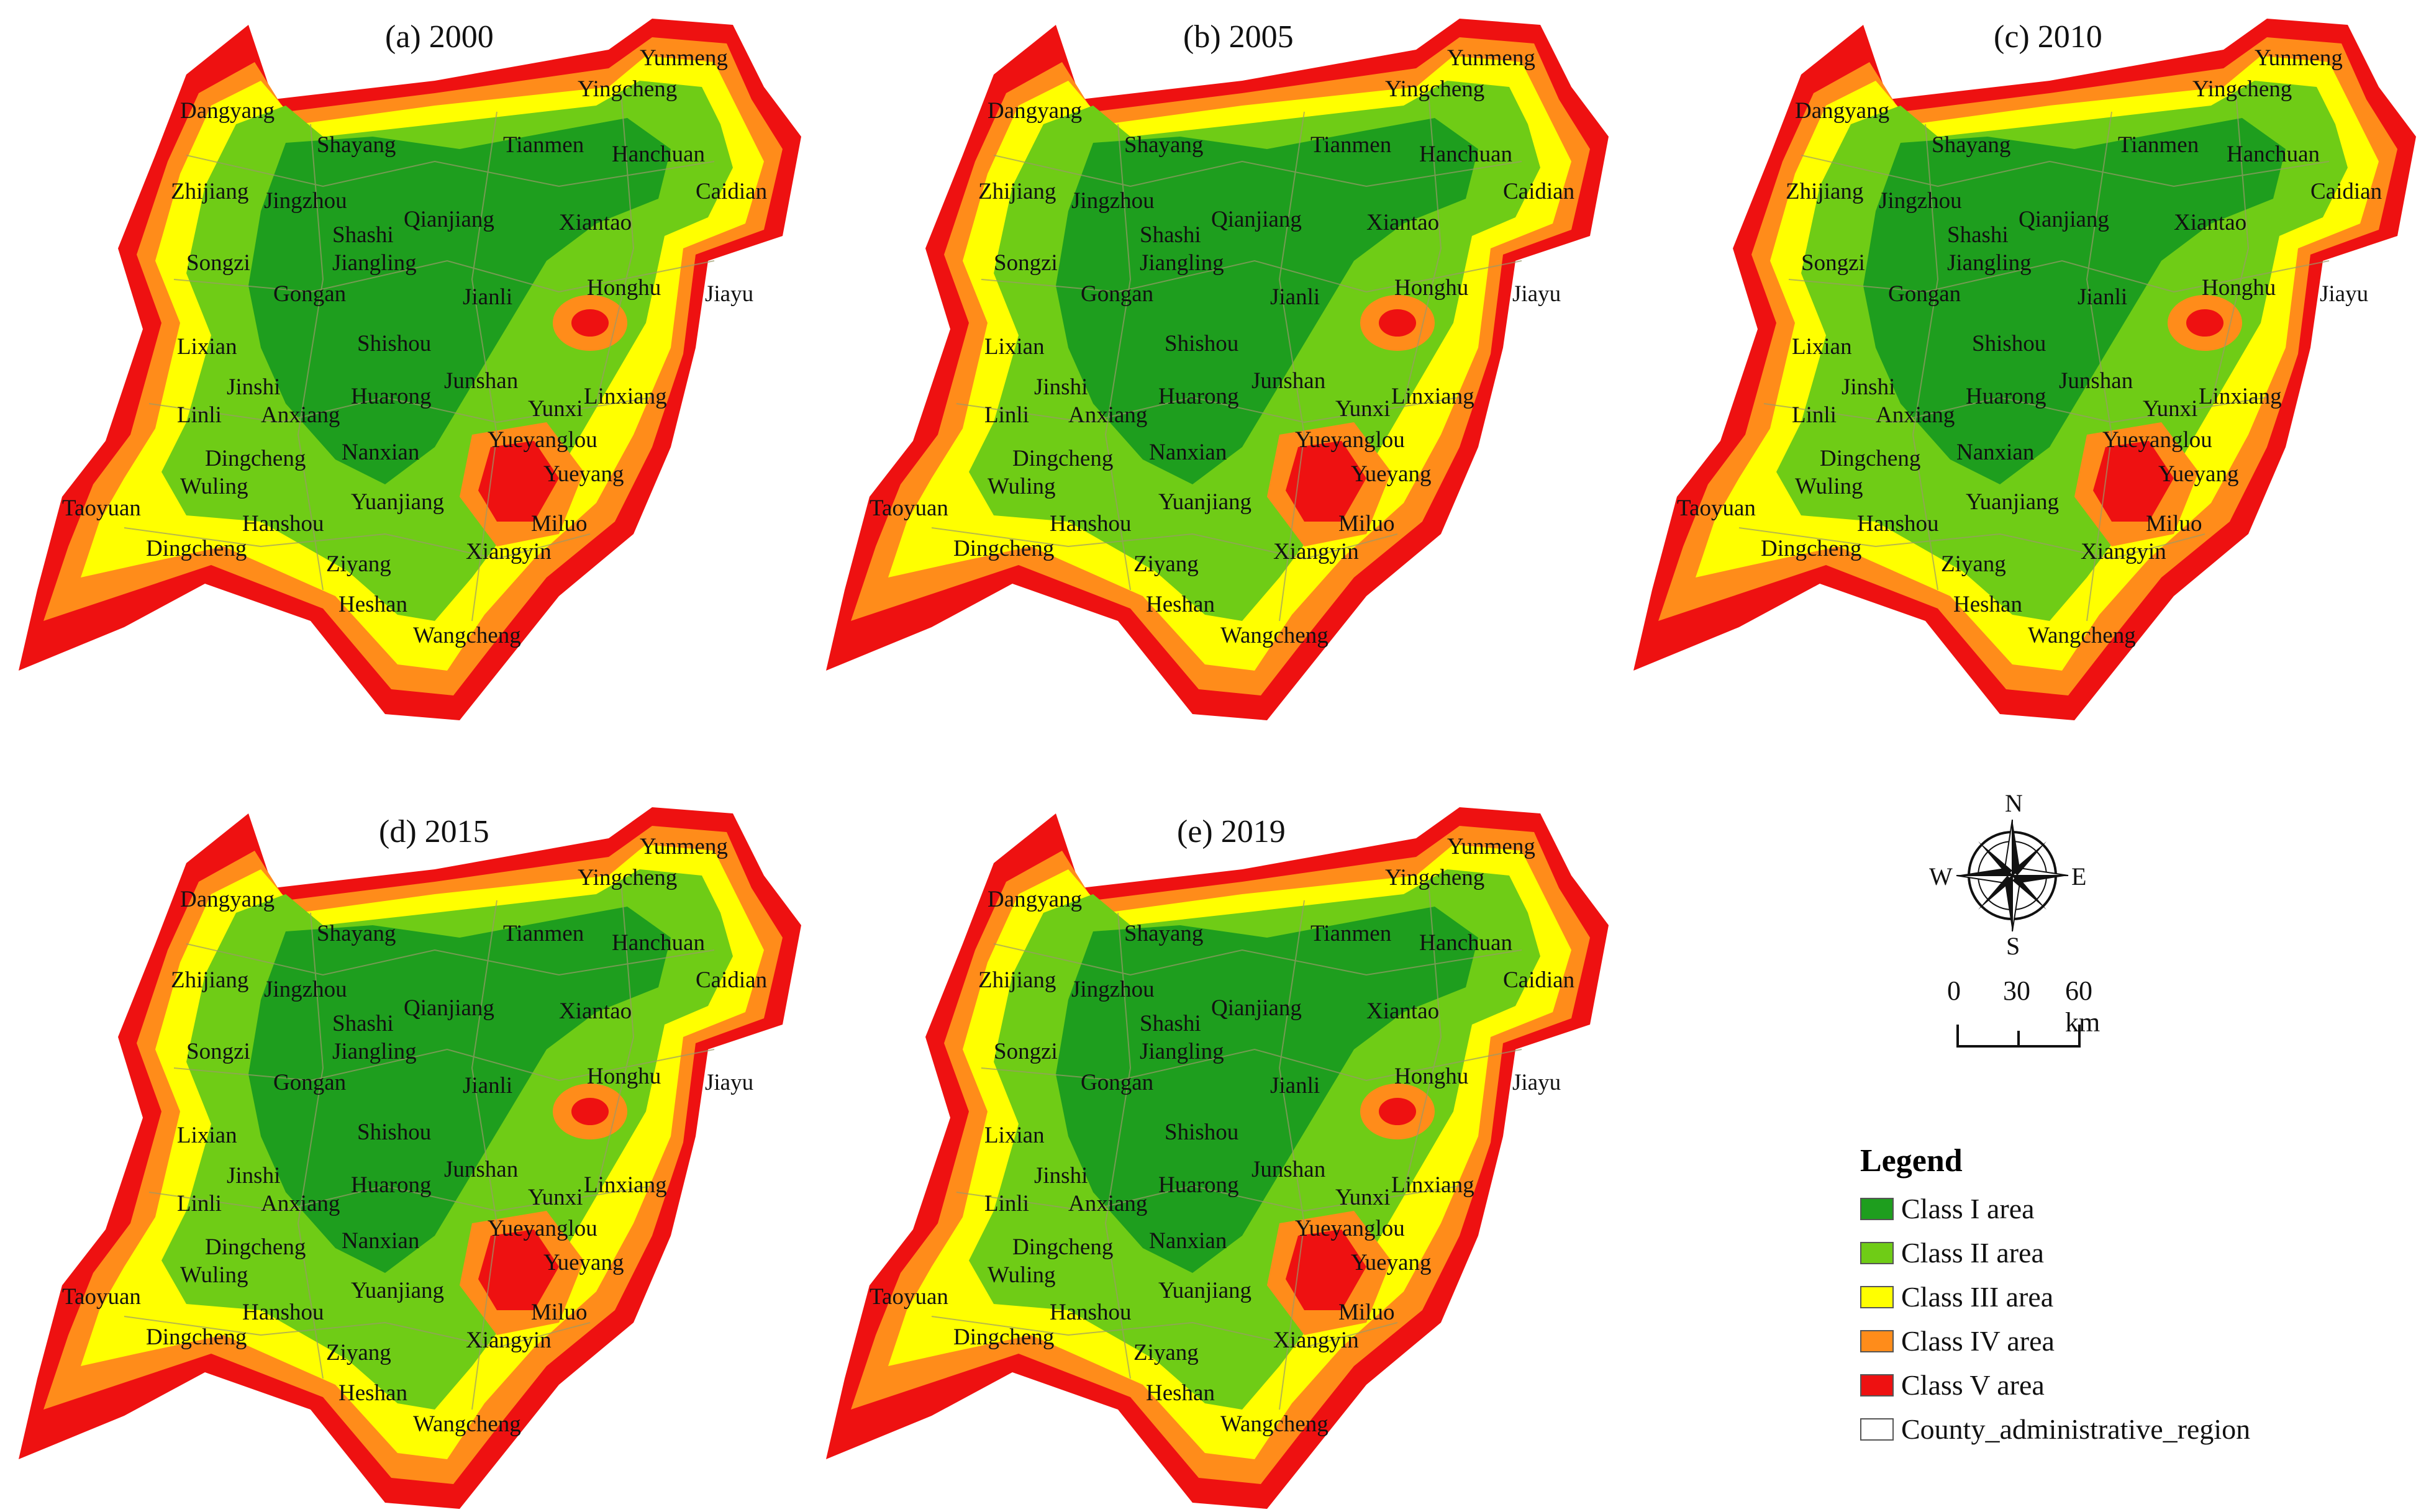 The height and width of the screenshot is (1512, 2421). What do you see at coordinates (1978, 1341) in the screenshot?
I see `legend-label: Class IV area` at bounding box center [1978, 1341].